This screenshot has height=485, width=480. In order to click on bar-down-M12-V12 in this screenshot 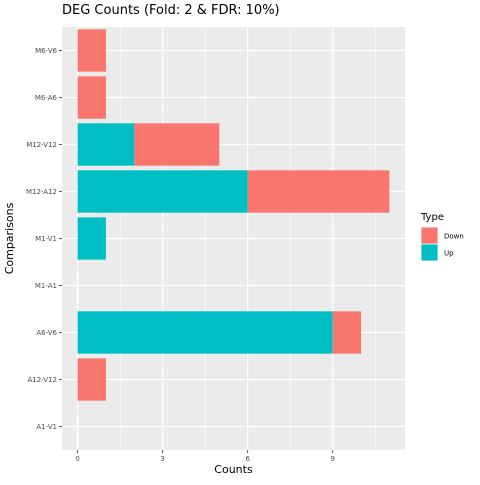, I will do `click(177, 144)`.